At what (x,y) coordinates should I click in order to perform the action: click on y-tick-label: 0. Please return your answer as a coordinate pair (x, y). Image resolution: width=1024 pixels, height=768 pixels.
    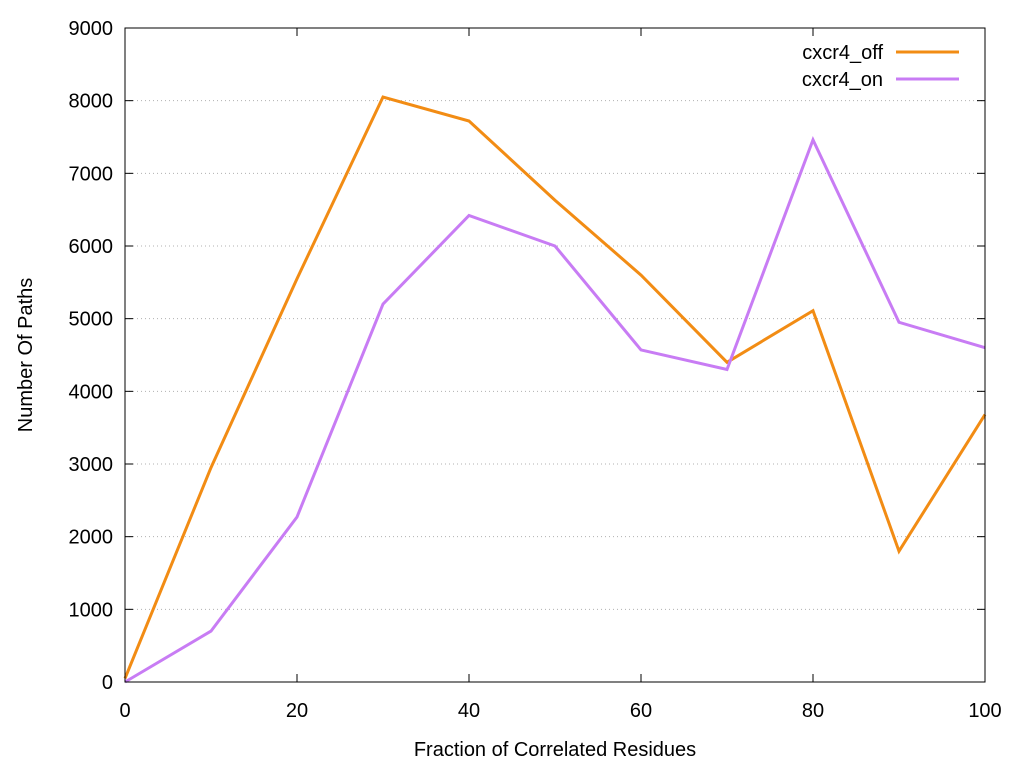
    Looking at the image, I should click on (107, 683).